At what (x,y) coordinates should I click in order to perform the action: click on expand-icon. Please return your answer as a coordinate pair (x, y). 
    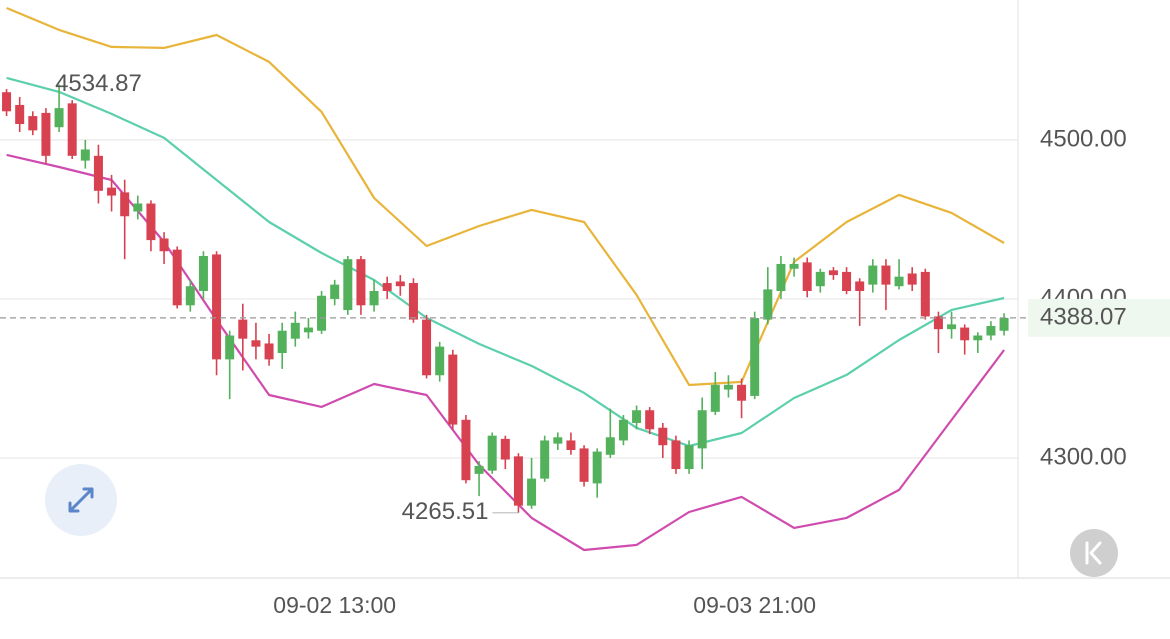
    Looking at the image, I should click on (81, 500).